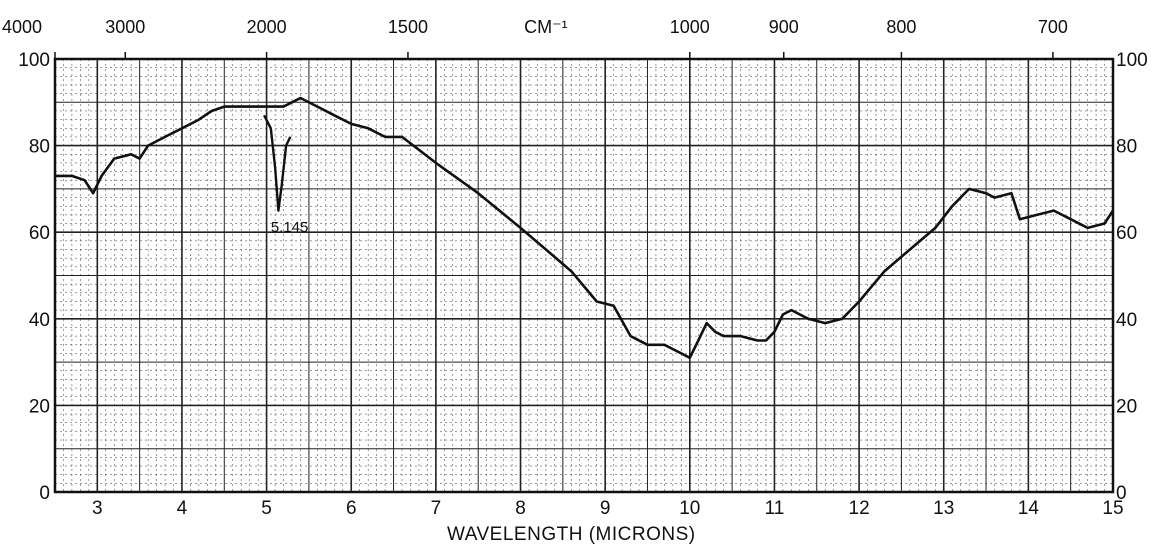  Describe the element at coordinates (571, 534) in the screenshot. I see `x-axis-title: WAVELENGTH (MICRONS)` at that location.